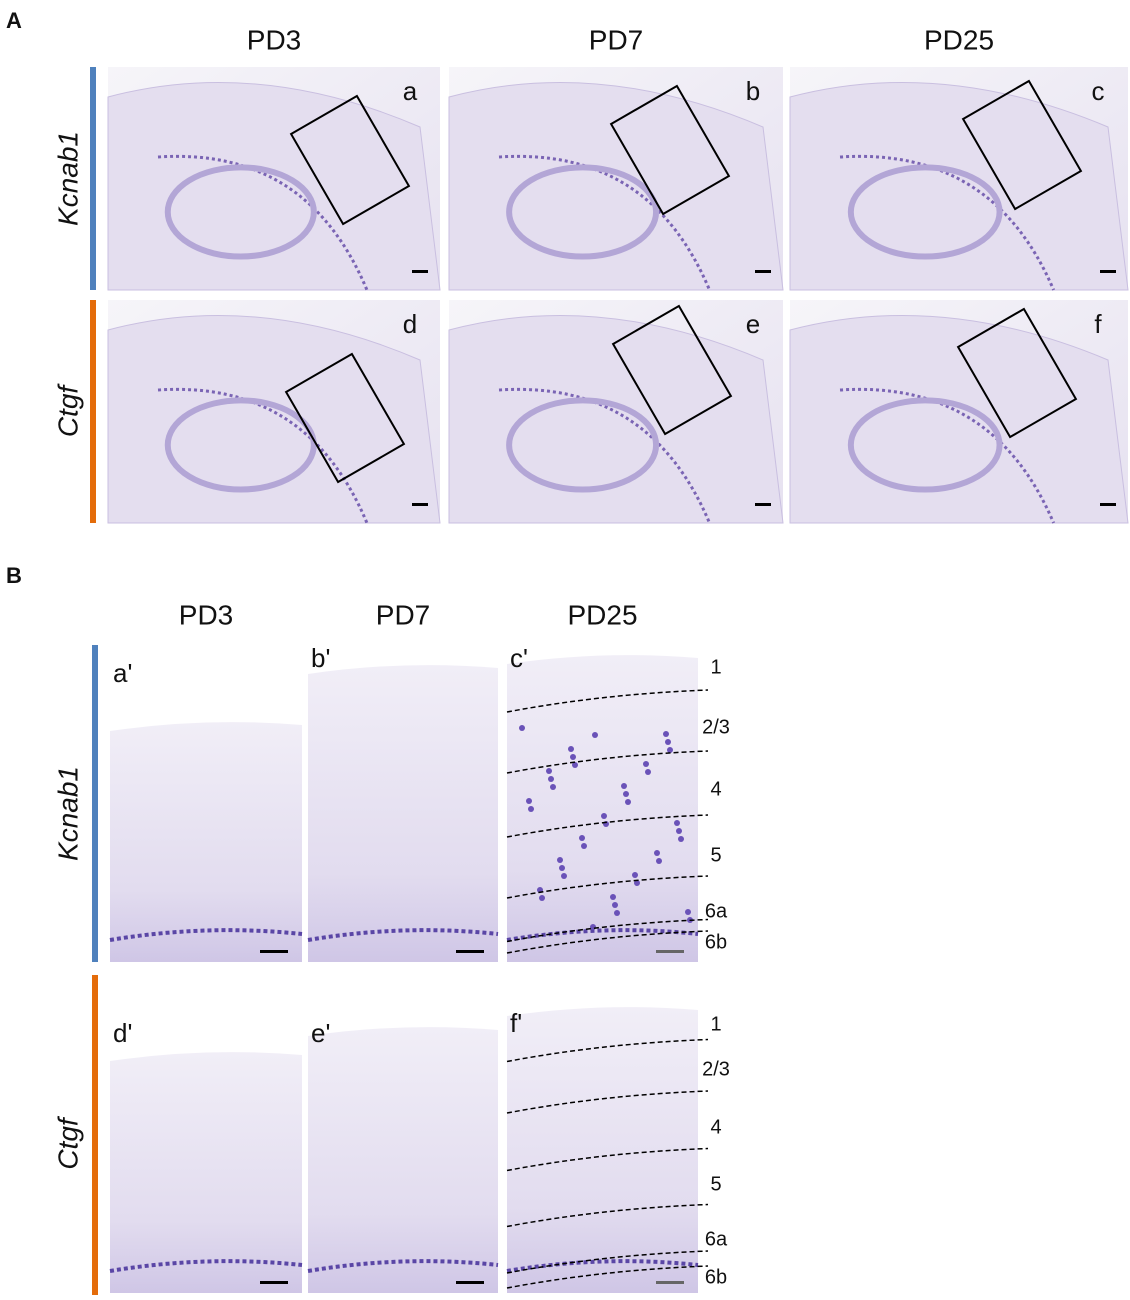  What do you see at coordinates (122, 673) in the screenshot?
I see `tile-letter: a'` at bounding box center [122, 673].